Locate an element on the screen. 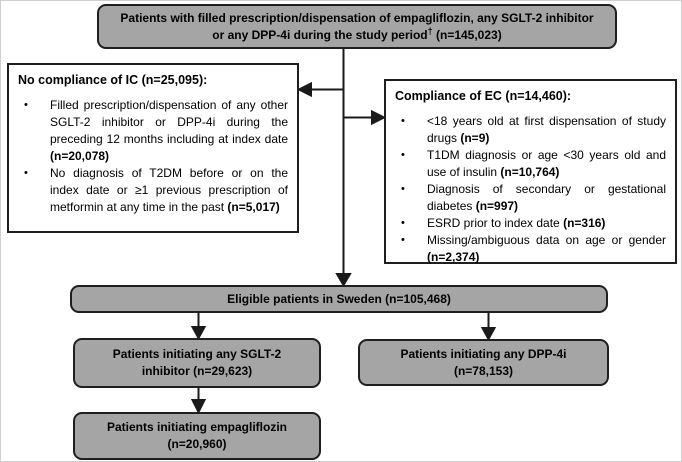 The height and width of the screenshot is (462, 682). box-no-compliance-ic-title: No compliance of IC (n=25,095): is located at coordinates (113, 80).